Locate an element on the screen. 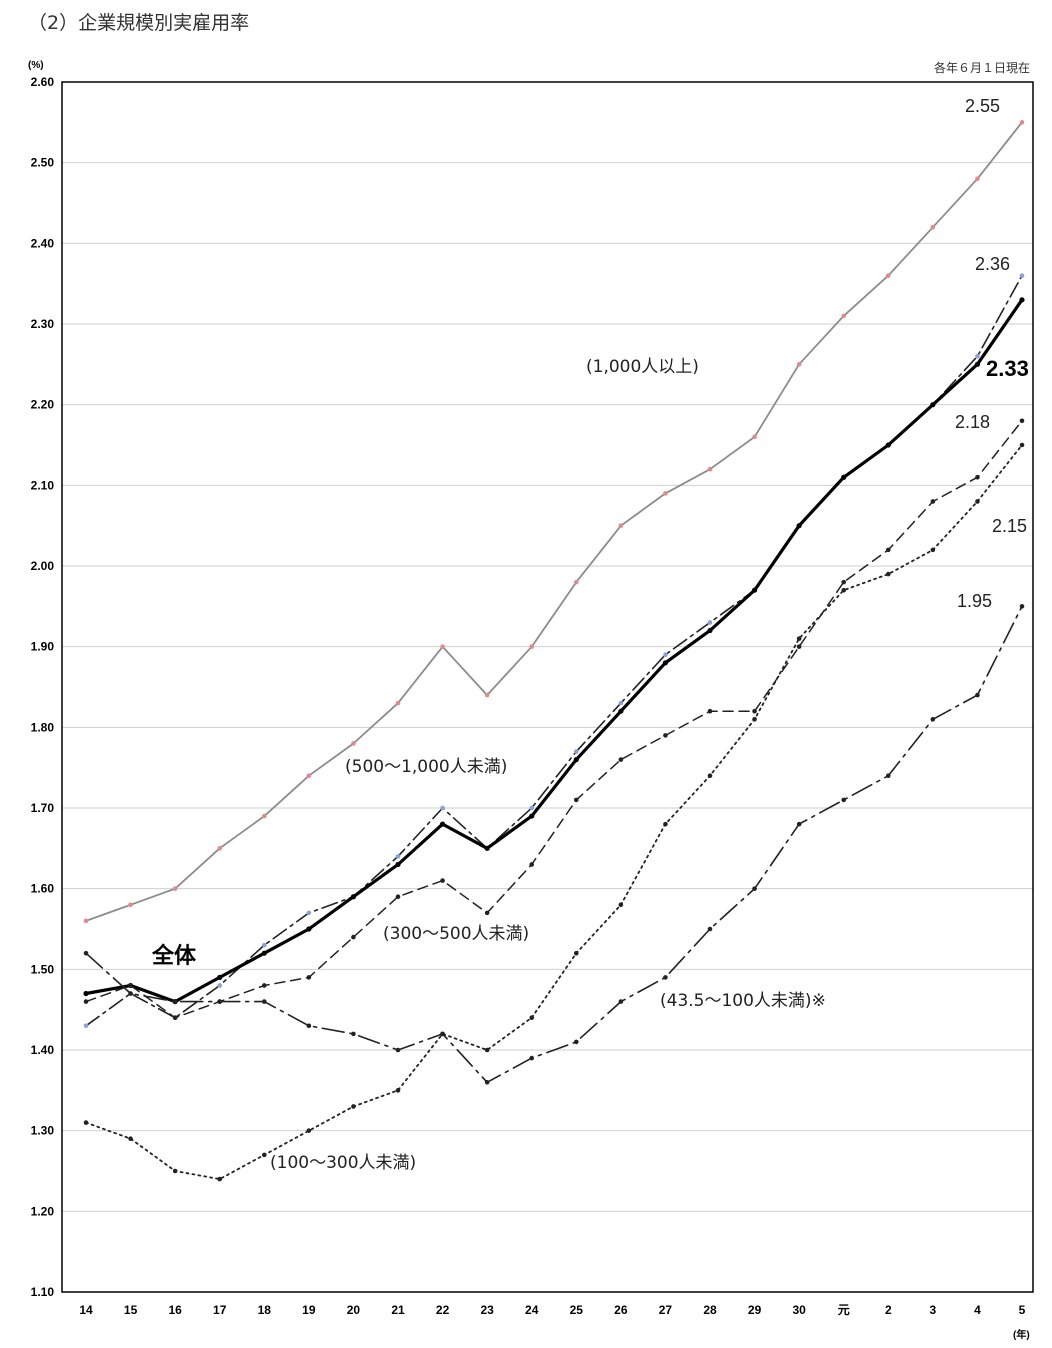  y-tick-label: 1.70 is located at coordinates (43, 808).